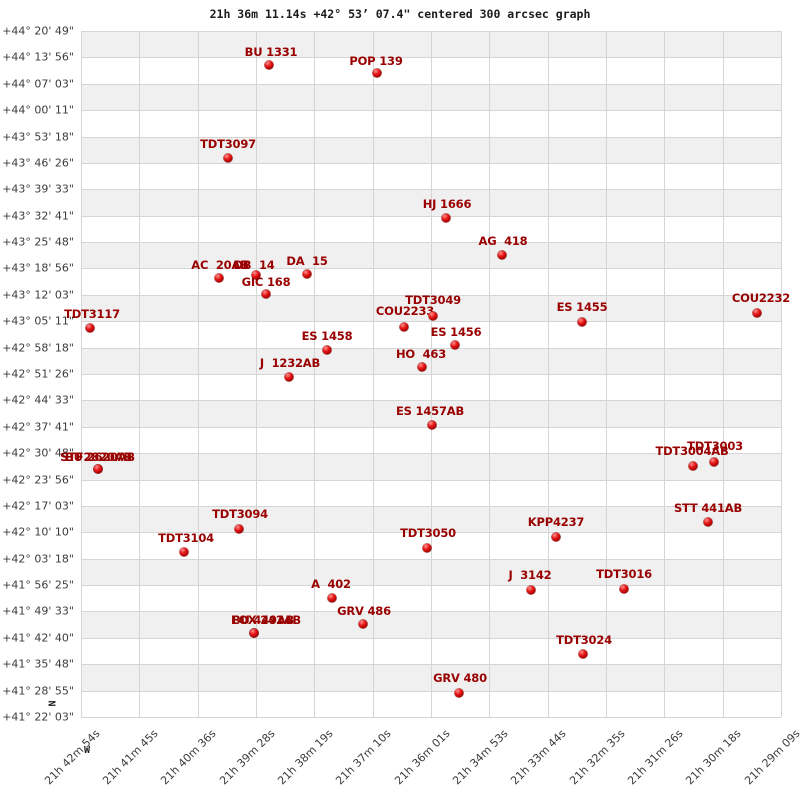 The image size is (800, 800). I want to click on x-tick-label: 21h 37m 10s, so click(363, 757).